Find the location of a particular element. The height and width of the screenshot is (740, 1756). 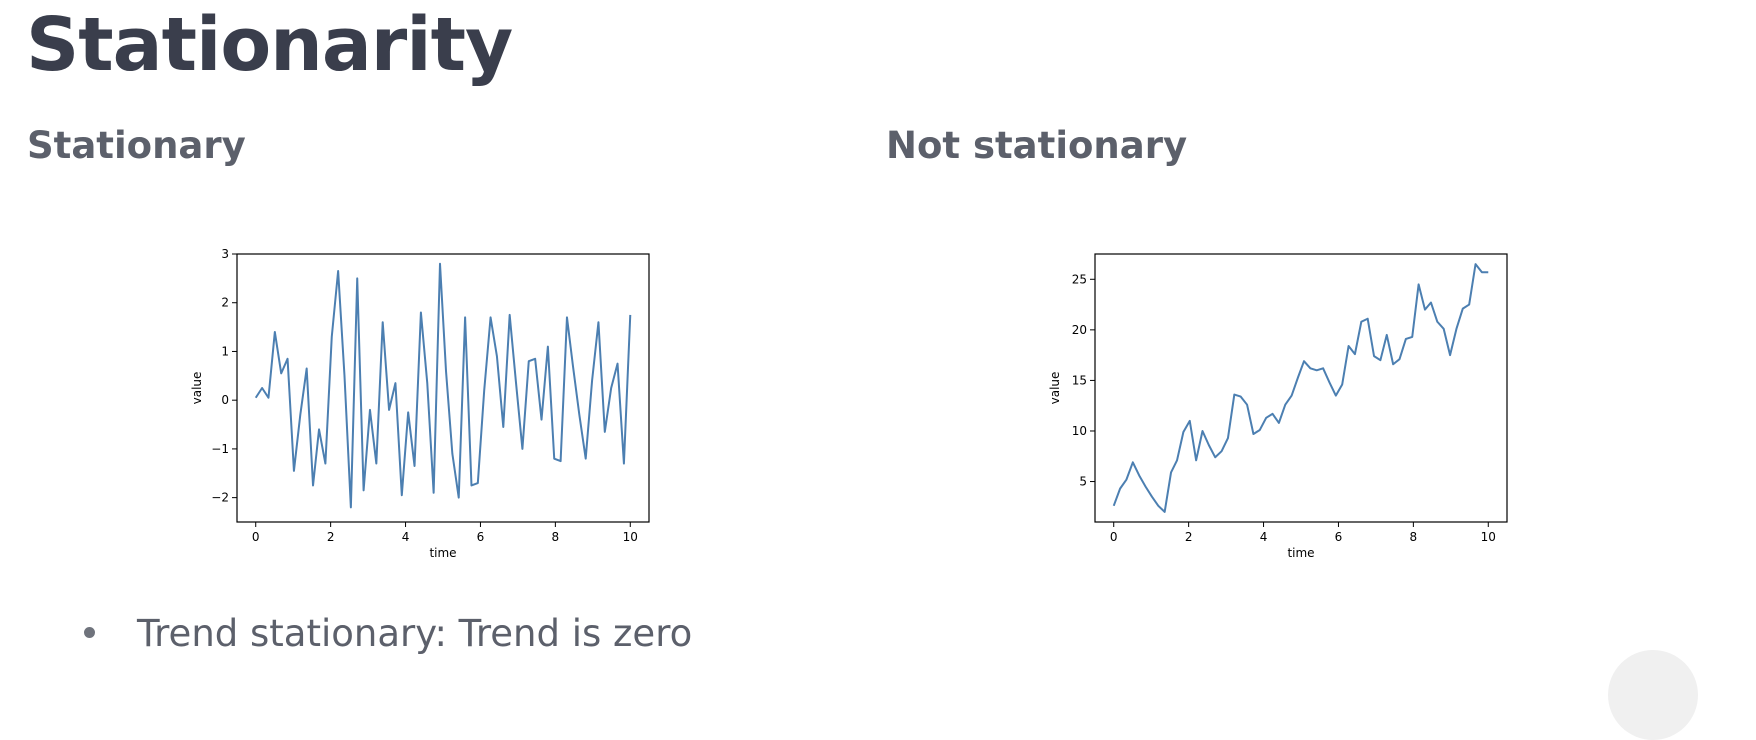

y-tick-label: −1 is located at coordinates (220, 449).